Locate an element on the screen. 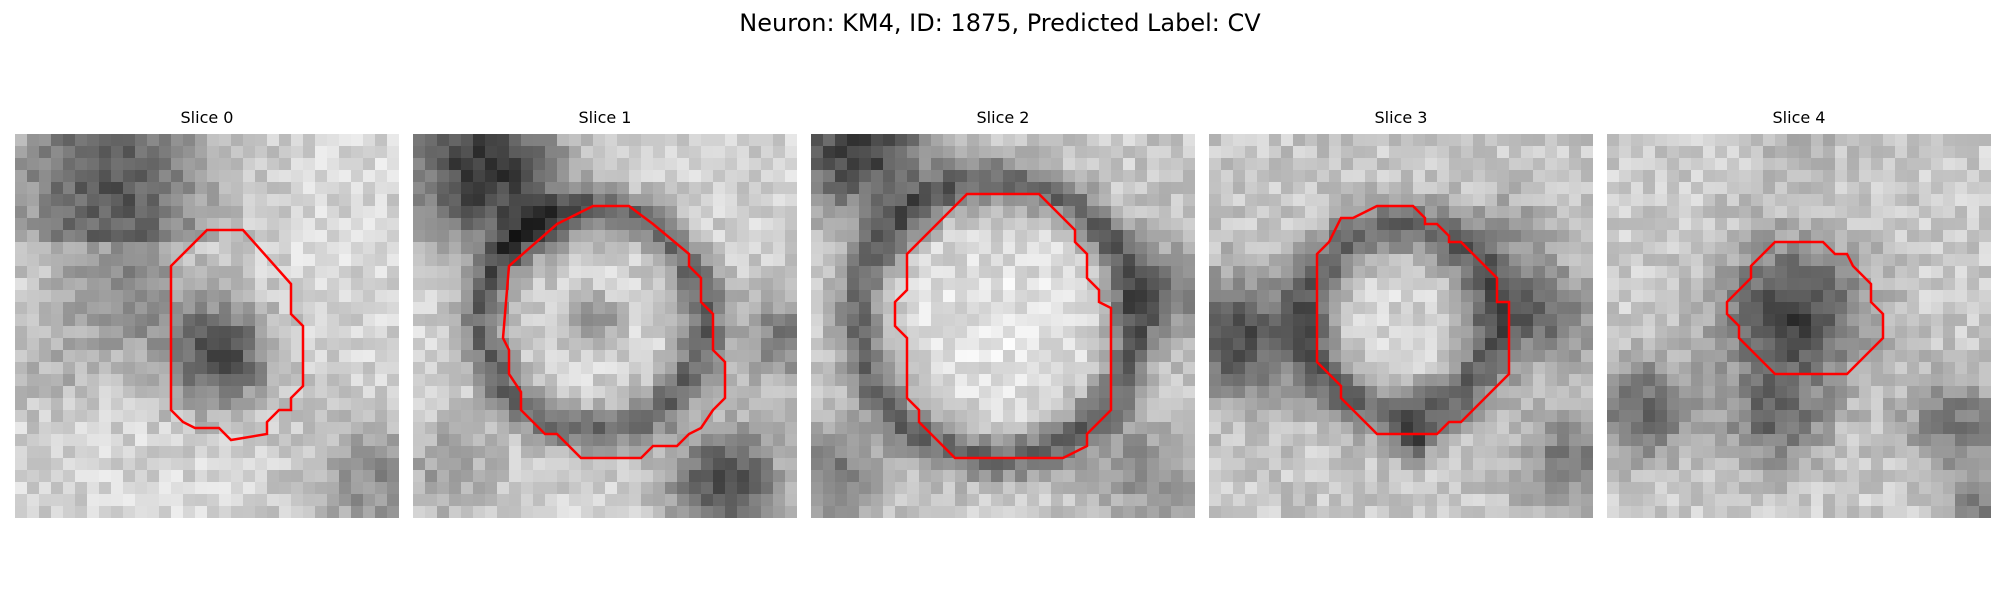 The image size is (2000, 600). slice-panel-1: Slice 1 is located at coordinates (605, 312).